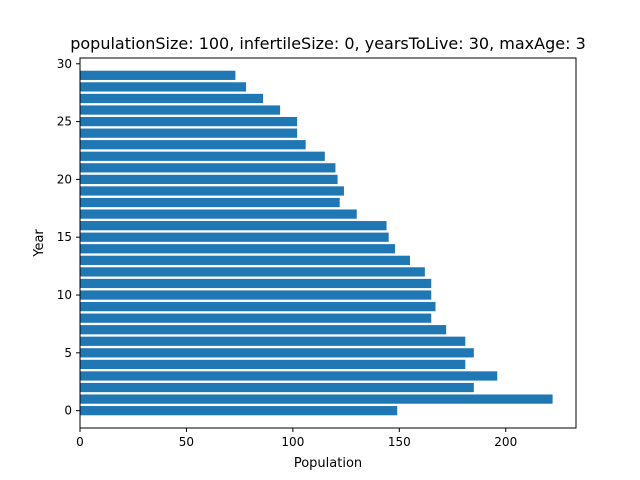 This screenshot has width=640, height=480. What do you see at coordinates (64, 179) in the screenshot?
I see `y-tick-label: 20` at bounding box center [64, 179].